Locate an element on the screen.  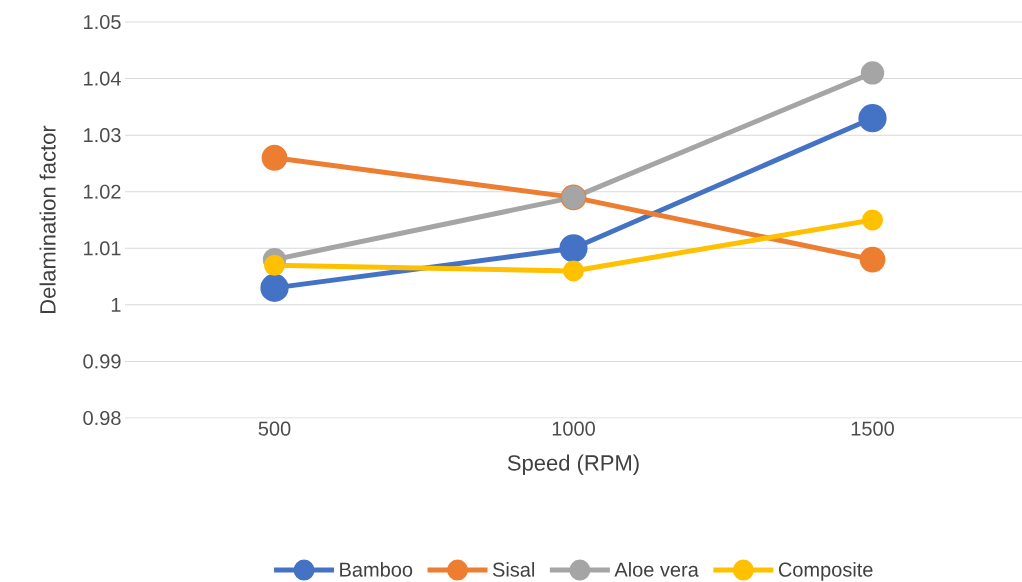
y-tick-label: 0.98 is located at coordinates (102, 418).